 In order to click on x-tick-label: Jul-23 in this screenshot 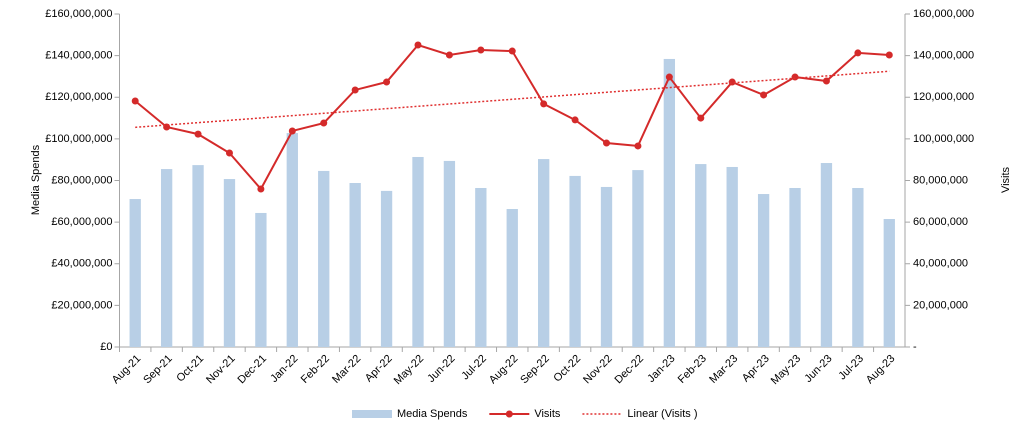, I will do `click(851, 368)`.